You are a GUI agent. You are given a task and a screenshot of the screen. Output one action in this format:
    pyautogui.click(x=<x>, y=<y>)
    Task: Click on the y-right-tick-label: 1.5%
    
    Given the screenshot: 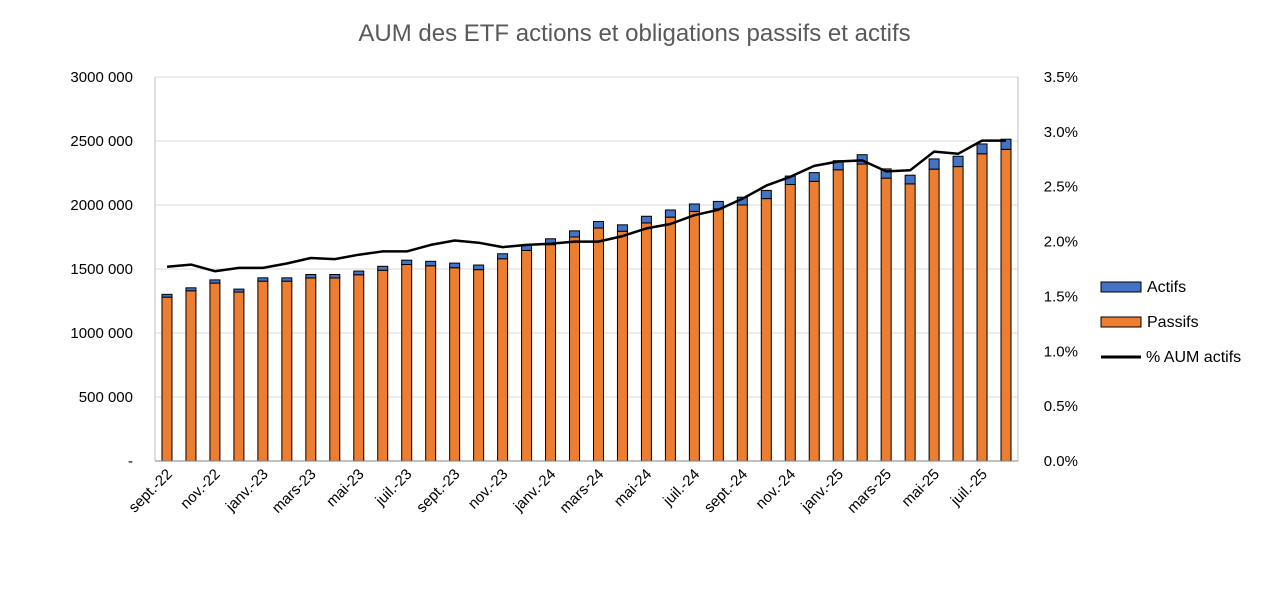 What is the action you would take?
    pyautogui.click(x=1061, y=296)
    